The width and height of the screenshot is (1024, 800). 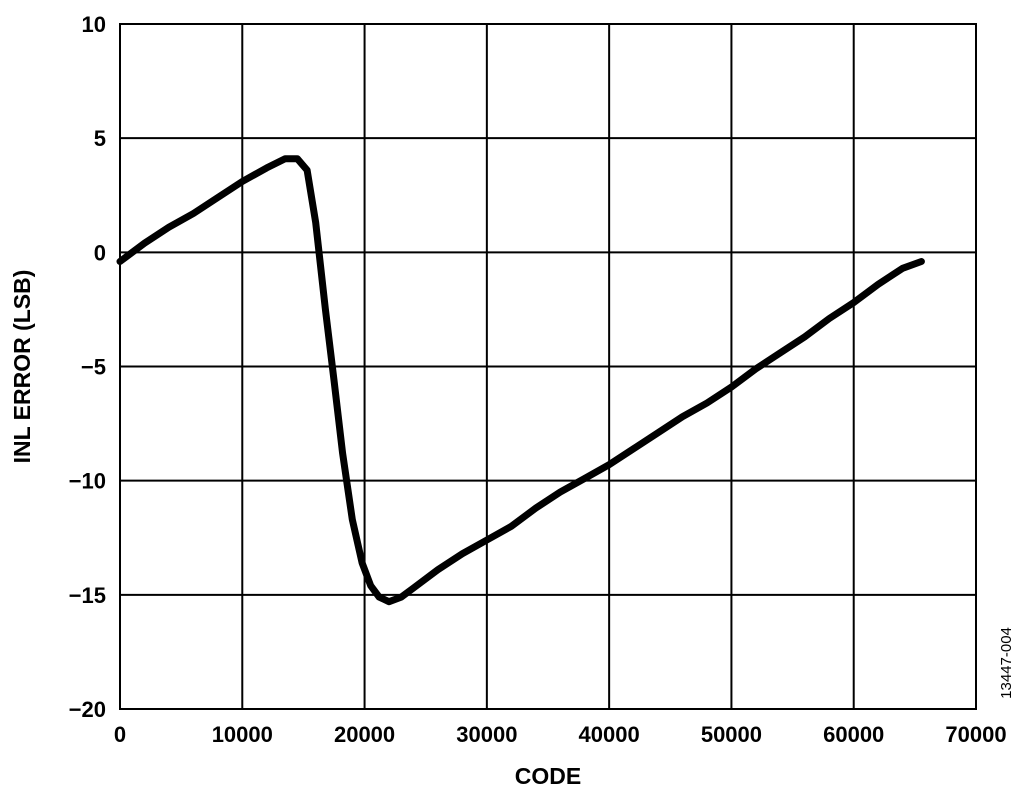 What do you see at coordinates (486, 734) in the screenshot?
I see `x-tick-label: 30000` at bounding box center [486, 734].